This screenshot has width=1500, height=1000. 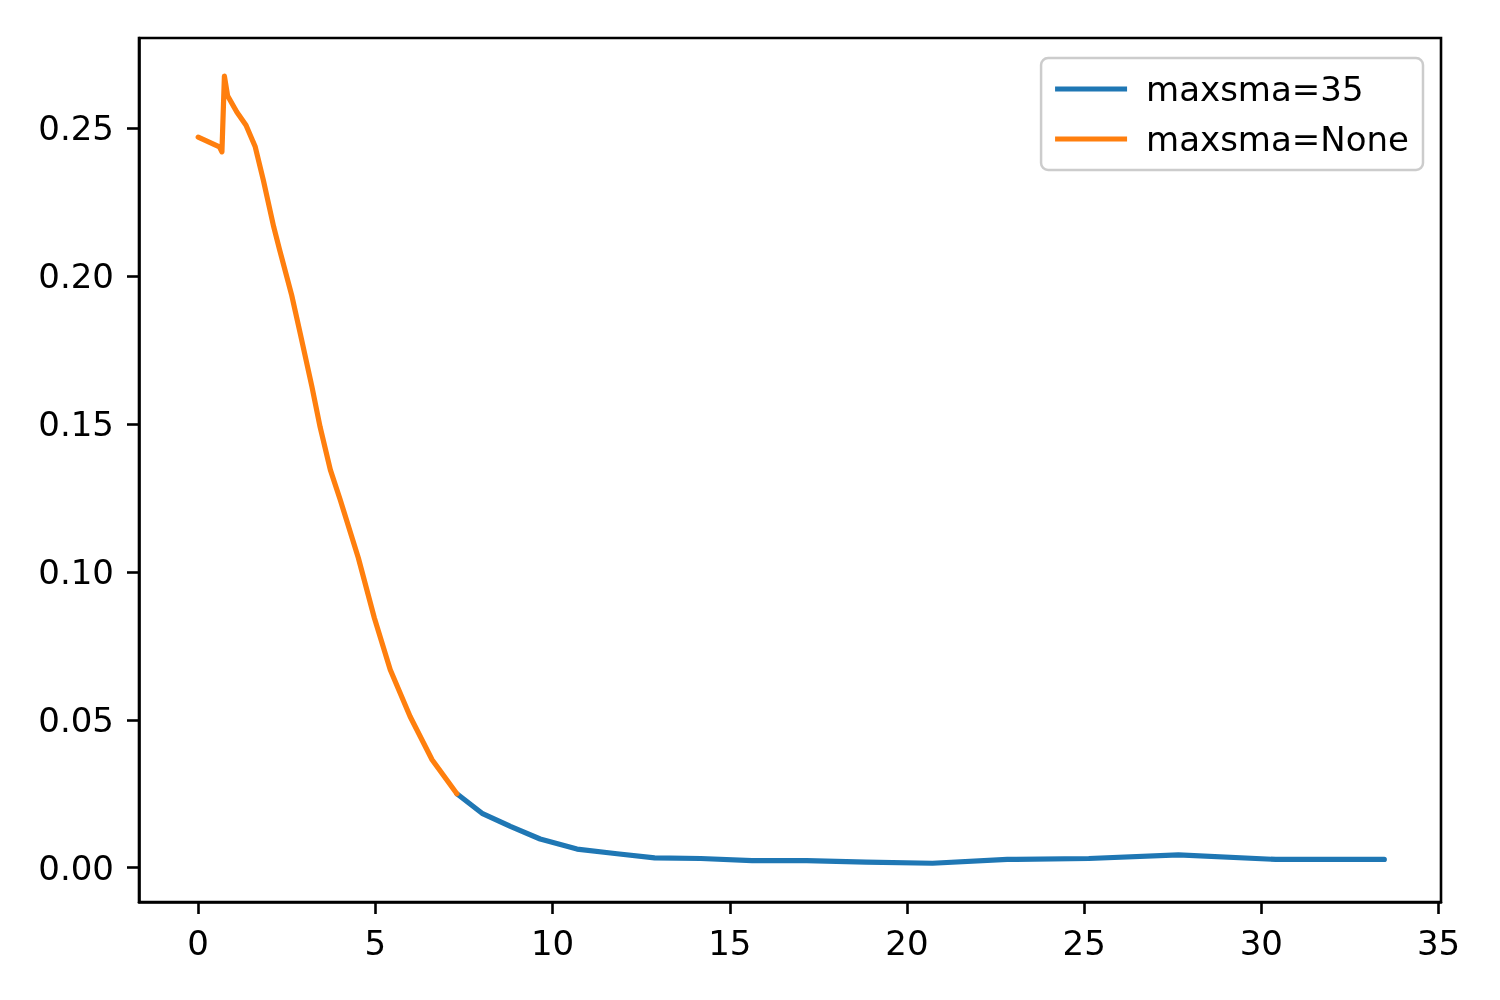 I want to click on y-tick-label: 0.05, so click(x=76, y=719).